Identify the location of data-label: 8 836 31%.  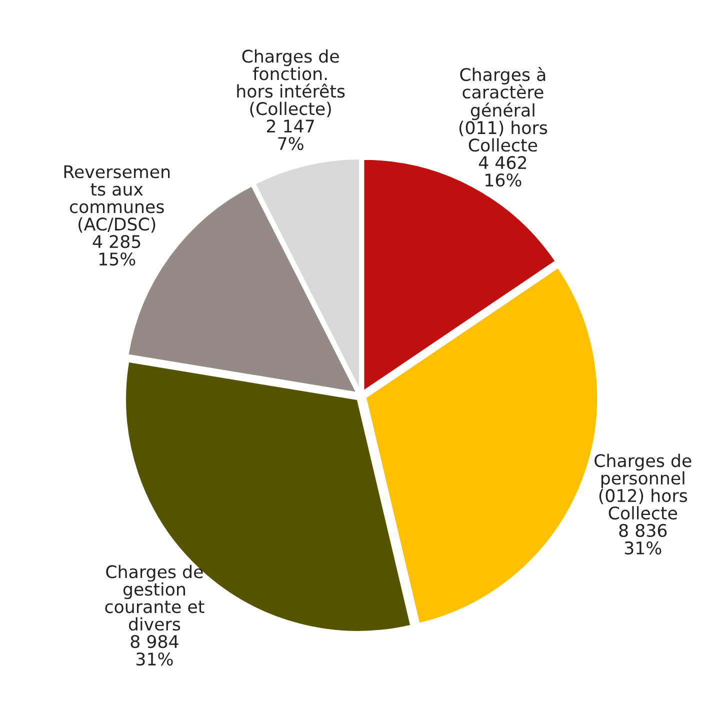
(643, 539).